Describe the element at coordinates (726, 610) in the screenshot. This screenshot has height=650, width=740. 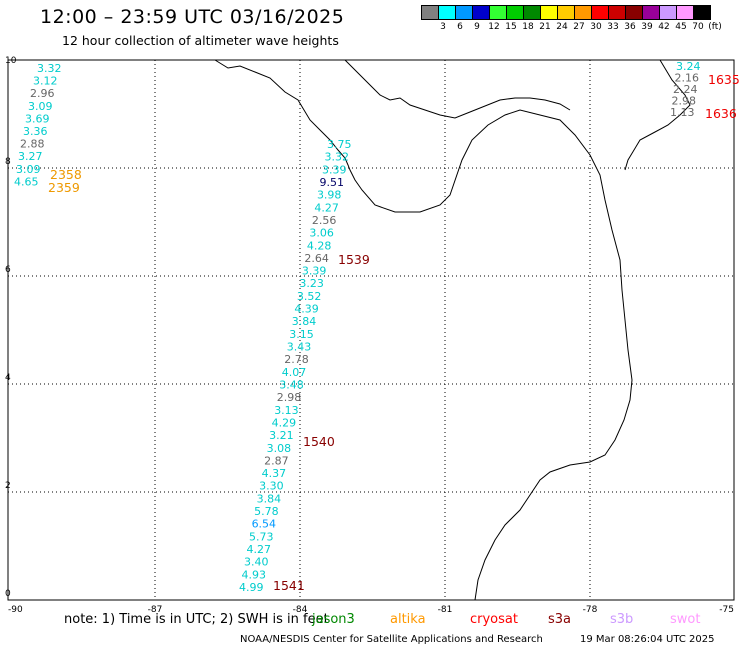
I see `x-tick-label: -75` at that location.